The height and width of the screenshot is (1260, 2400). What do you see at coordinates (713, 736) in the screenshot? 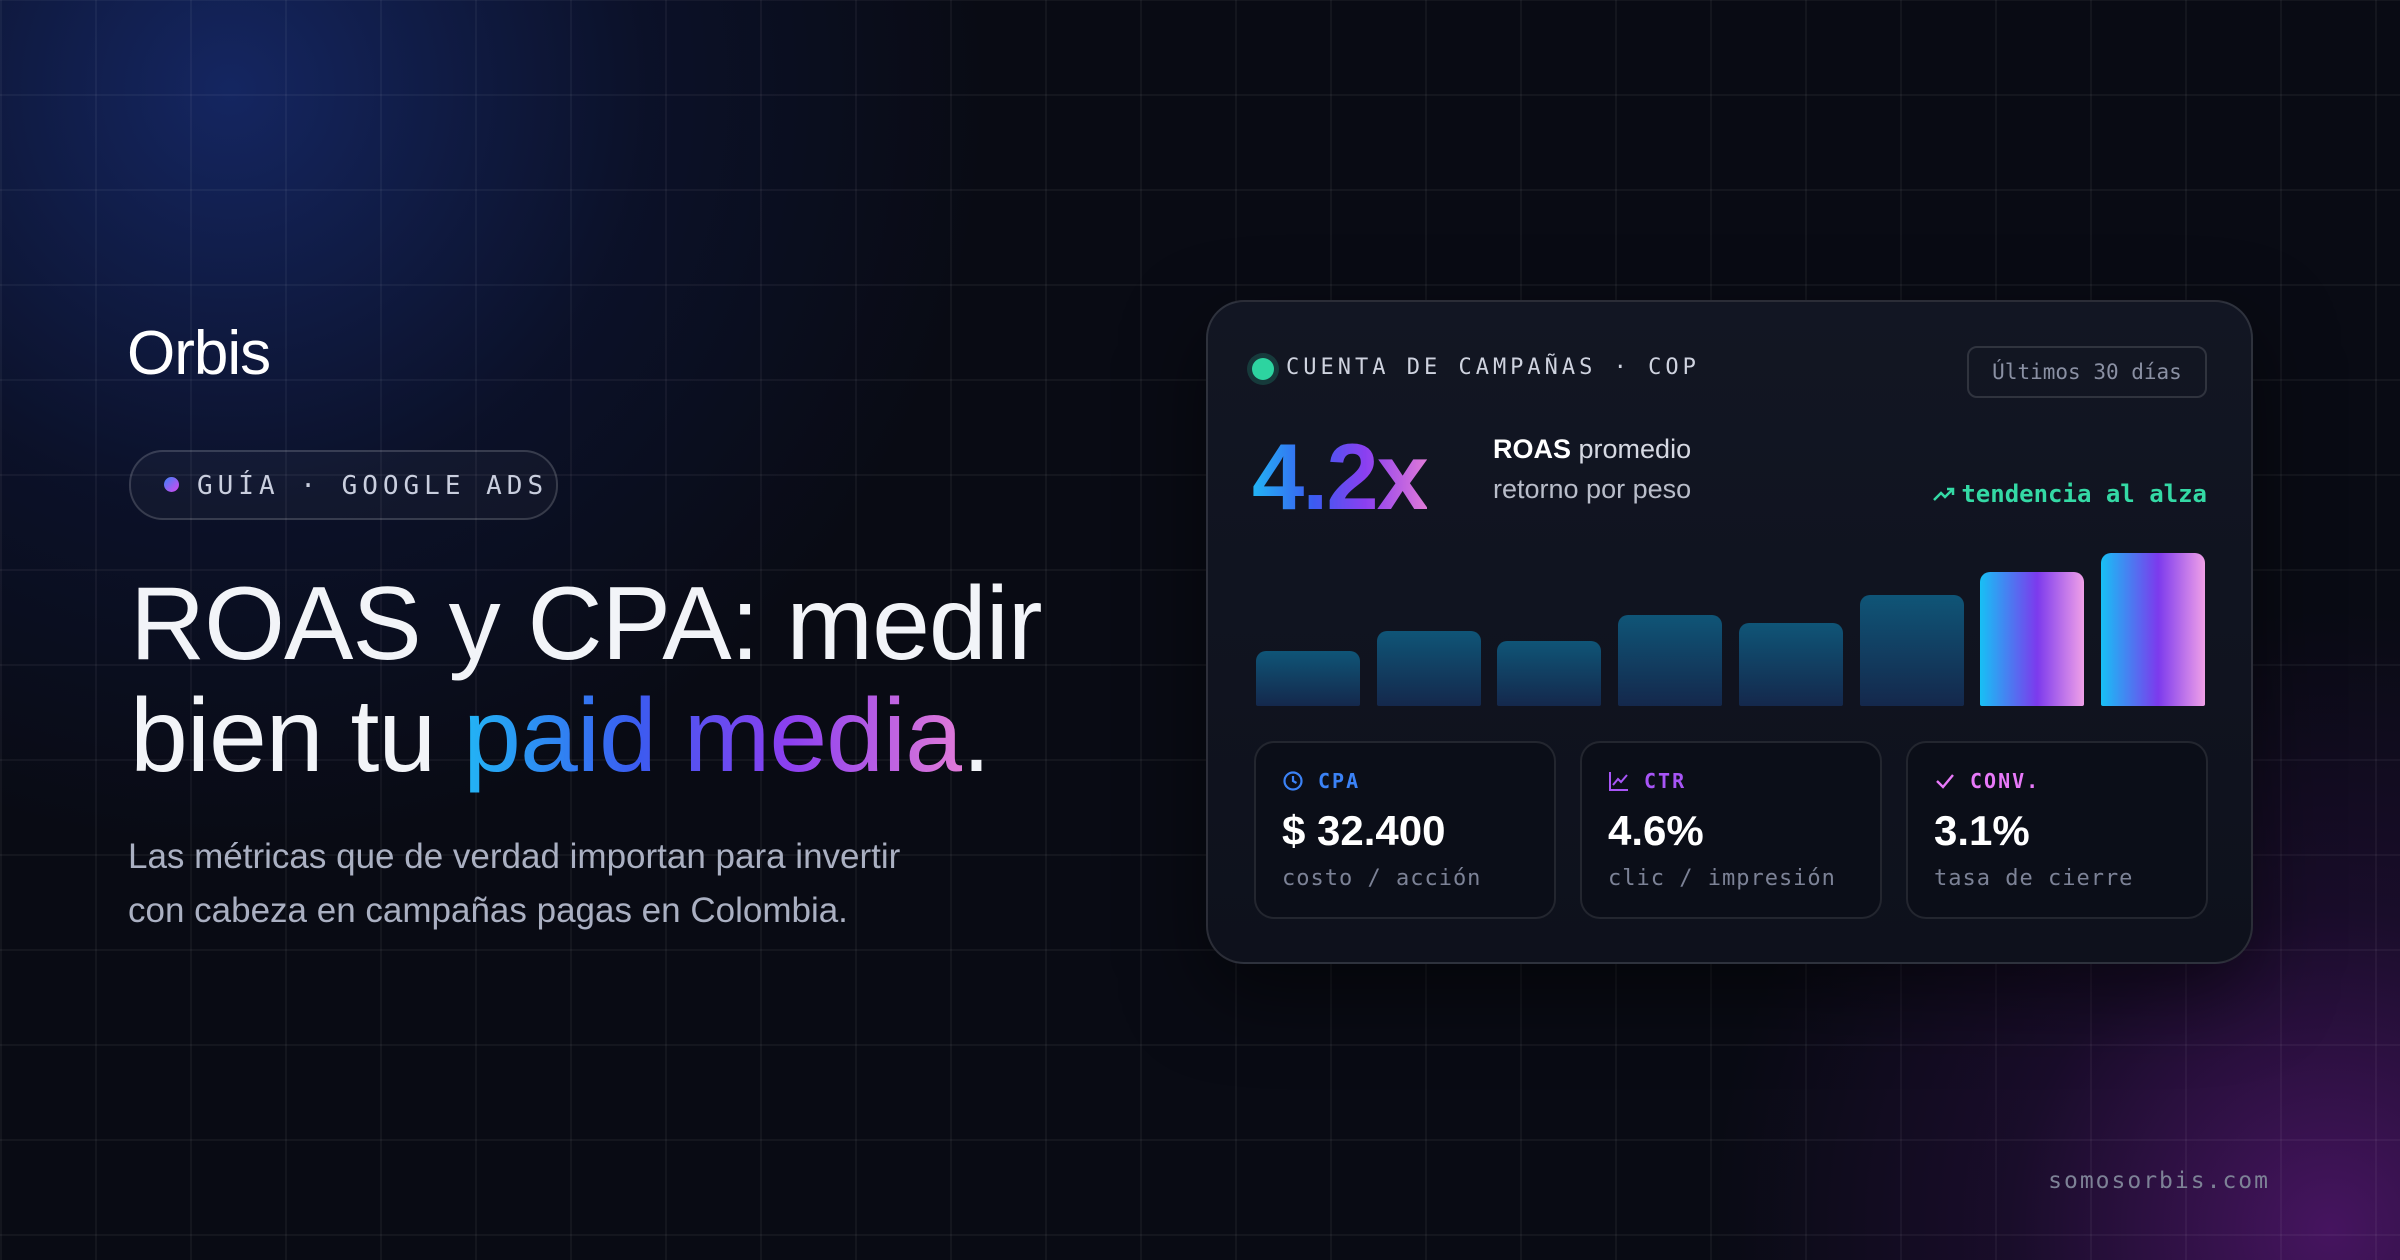
I see `headline-highlight: paid media` at bounding box center [713, 736].